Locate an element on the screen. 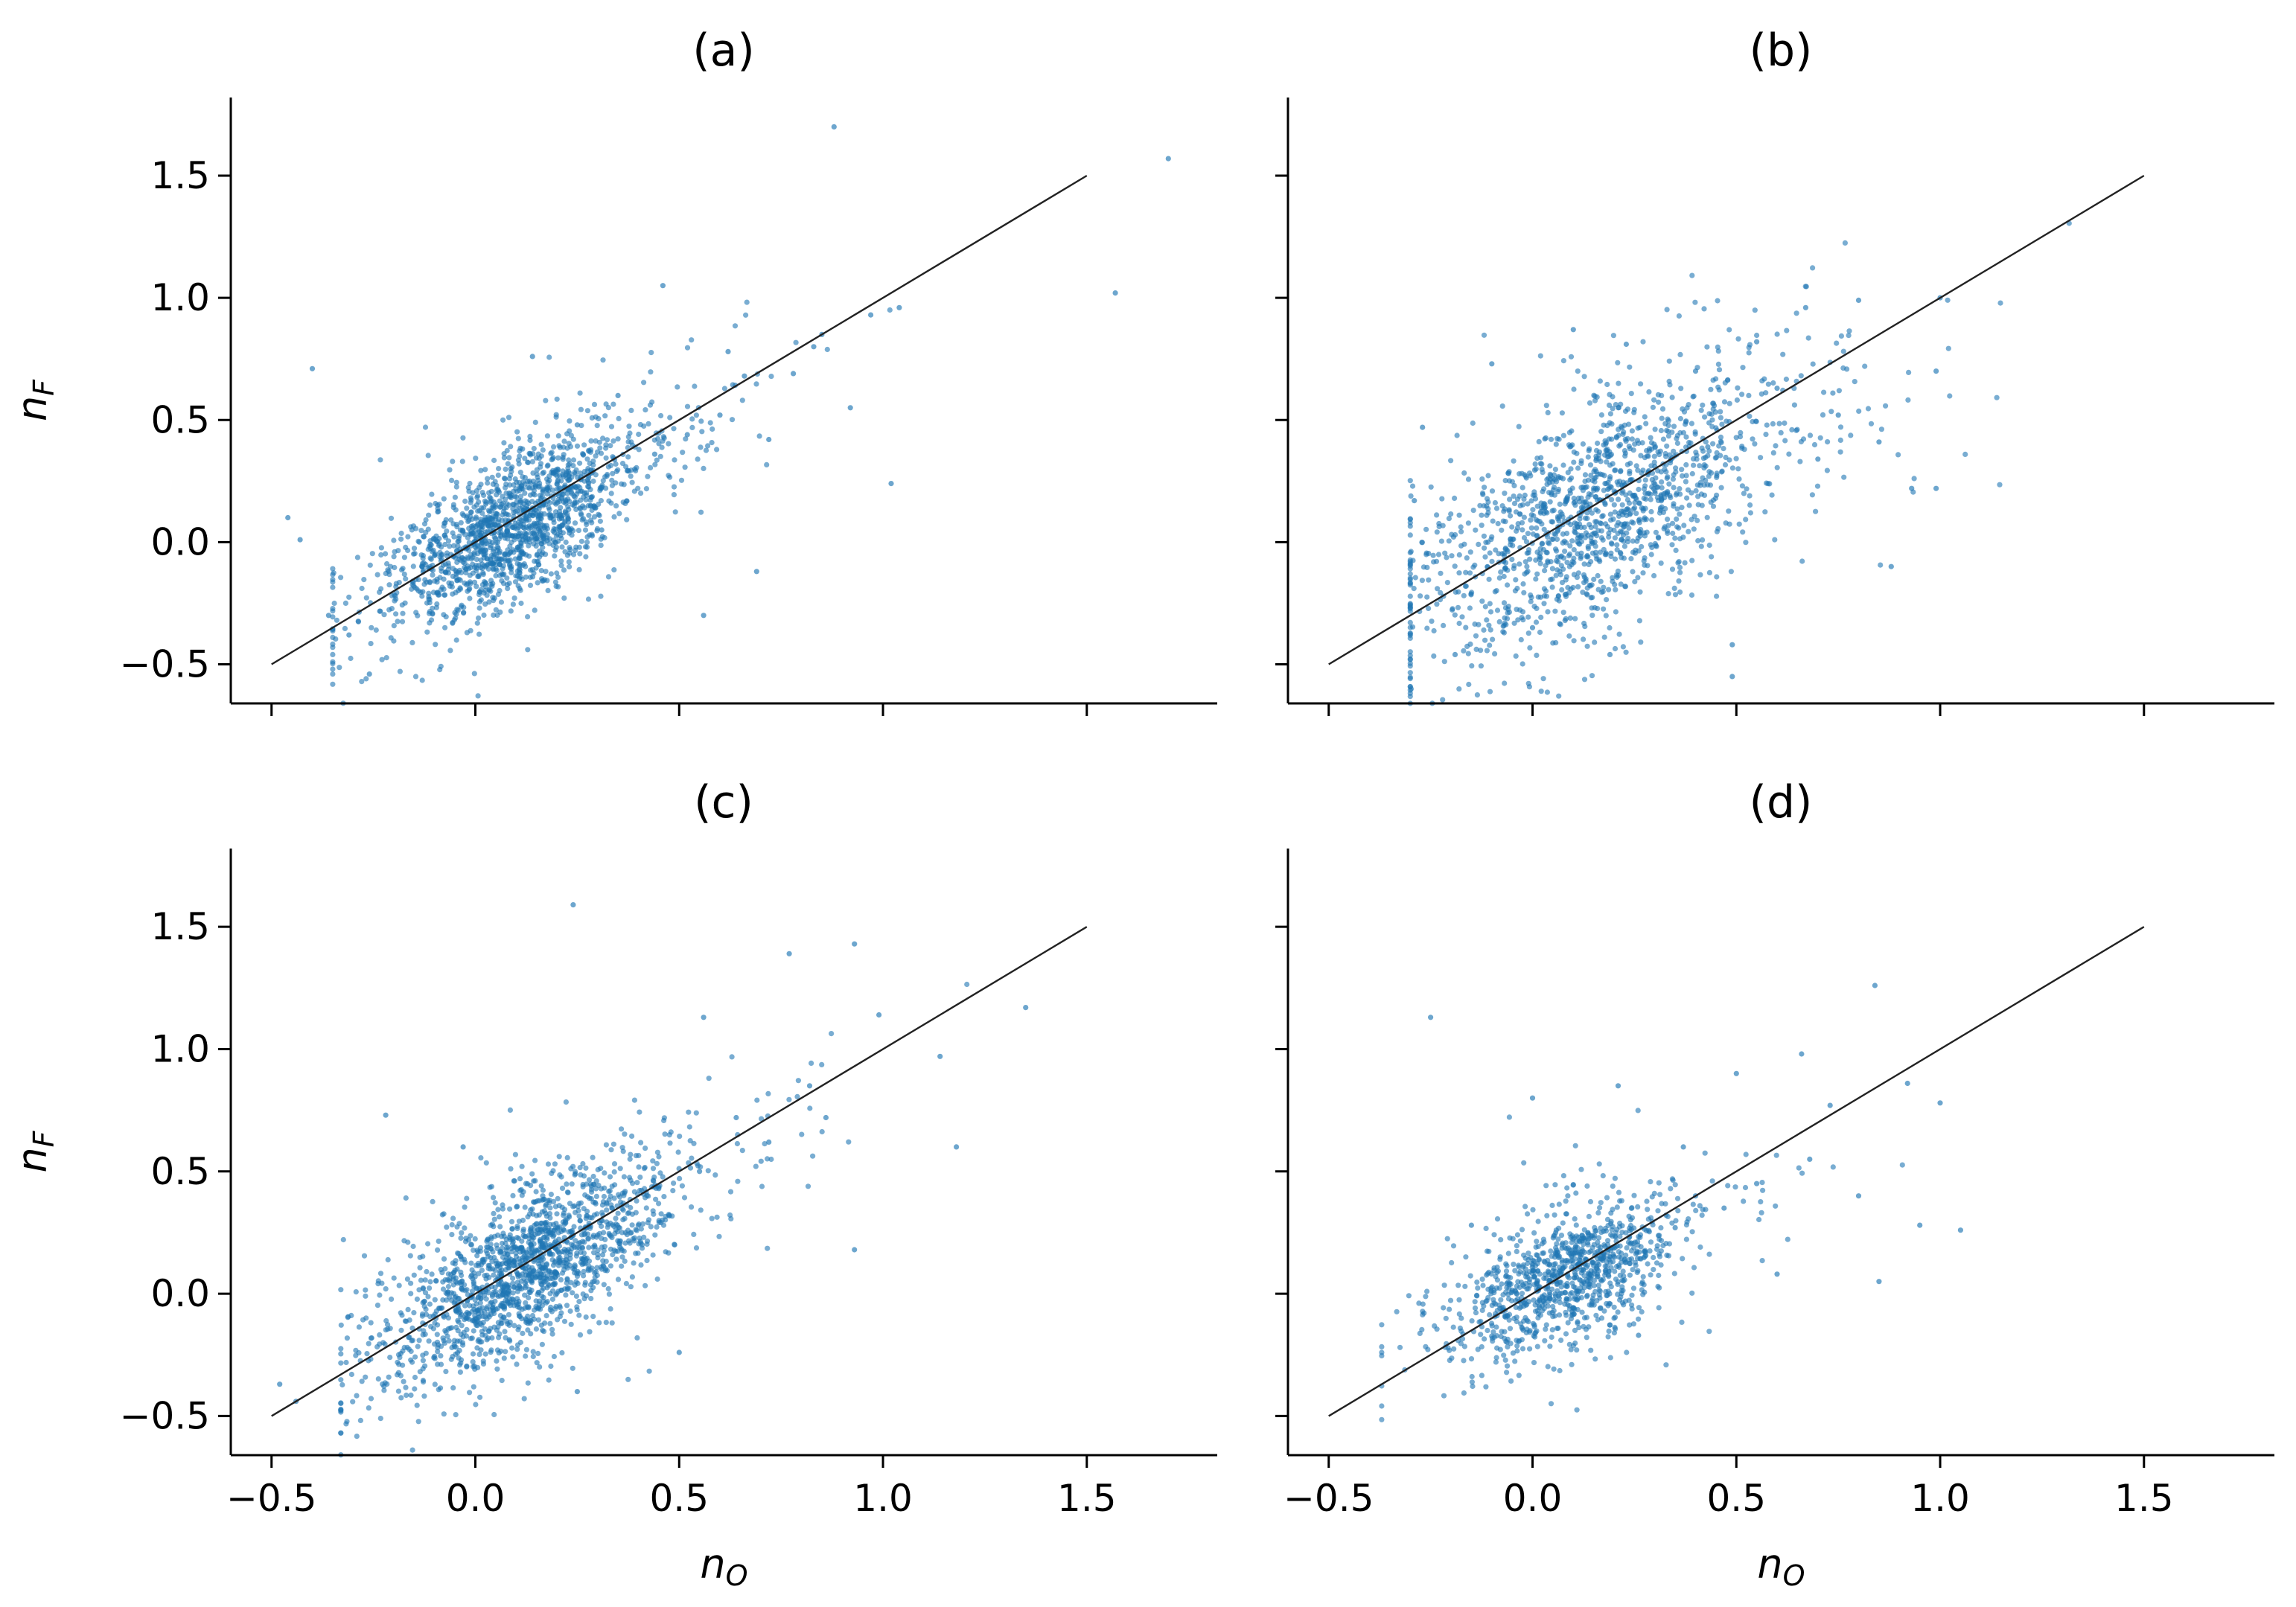  panel-title-b: (b) is located at coordinates (1781, 51).